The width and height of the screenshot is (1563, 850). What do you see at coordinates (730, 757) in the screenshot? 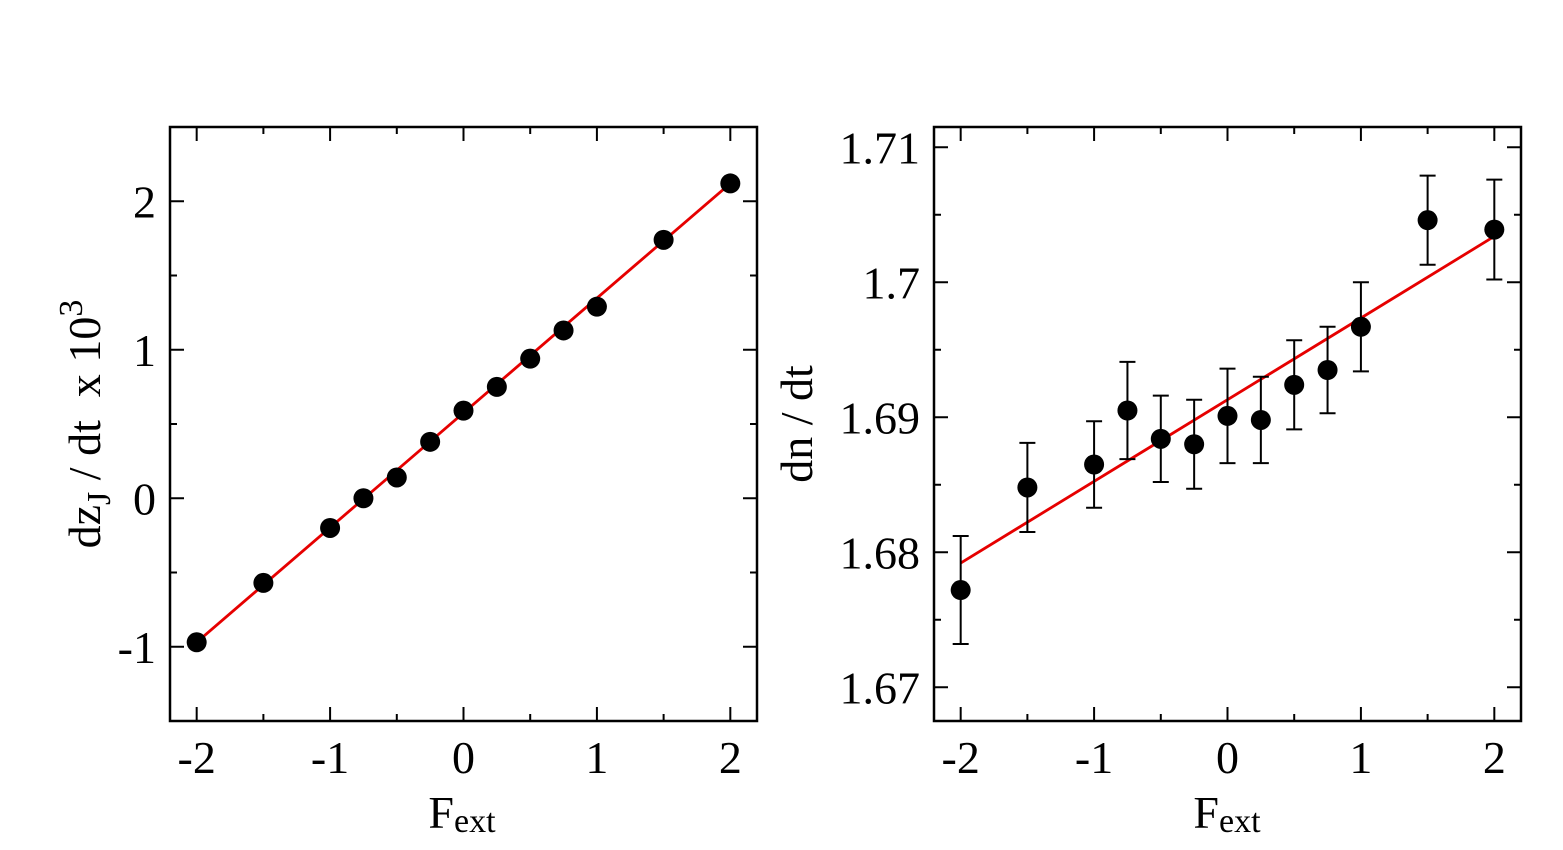
I see `left-x-tick-label: 2` at bounding box center [730, 757].